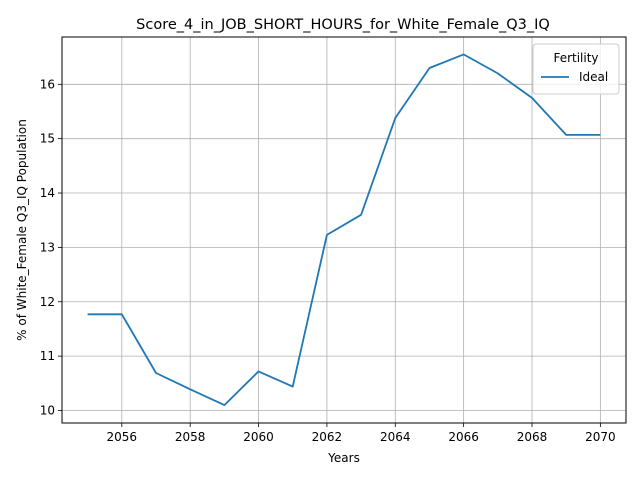 This screenshot has width=640, height=480. Describe the element at coordinates (47, 410) in the screenshot. I see `y-tick-label: 10` at that location.